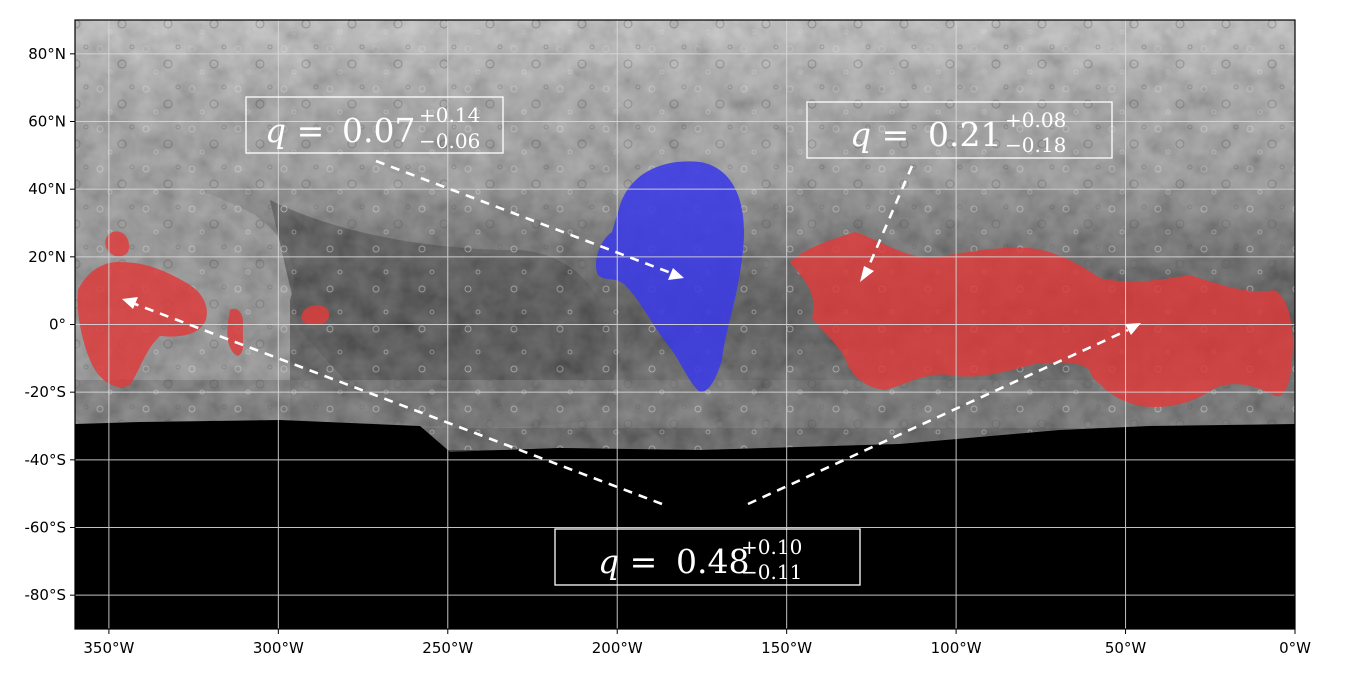 This screenshot has width=1352, height=692. What do you see at coordinates (45, 392) in the screenshot?
I see `lat-tick-label: -20°S` at bounding box center [45, 392].